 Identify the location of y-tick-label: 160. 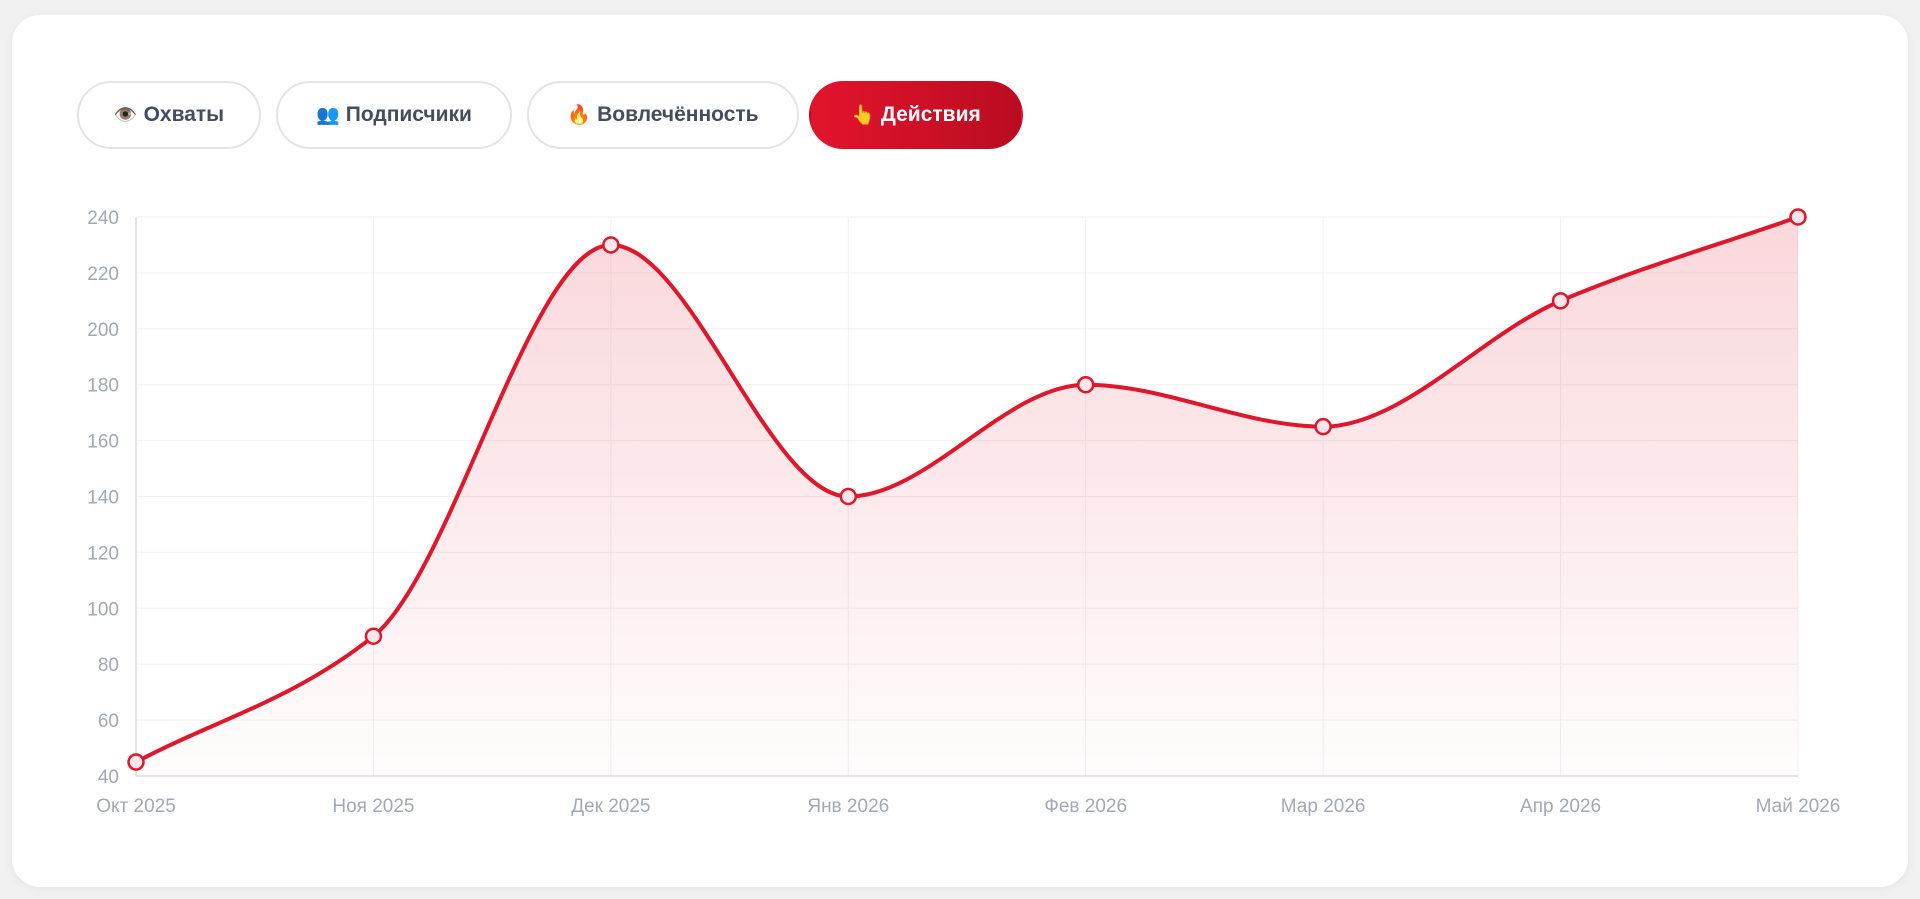
(103, 442).